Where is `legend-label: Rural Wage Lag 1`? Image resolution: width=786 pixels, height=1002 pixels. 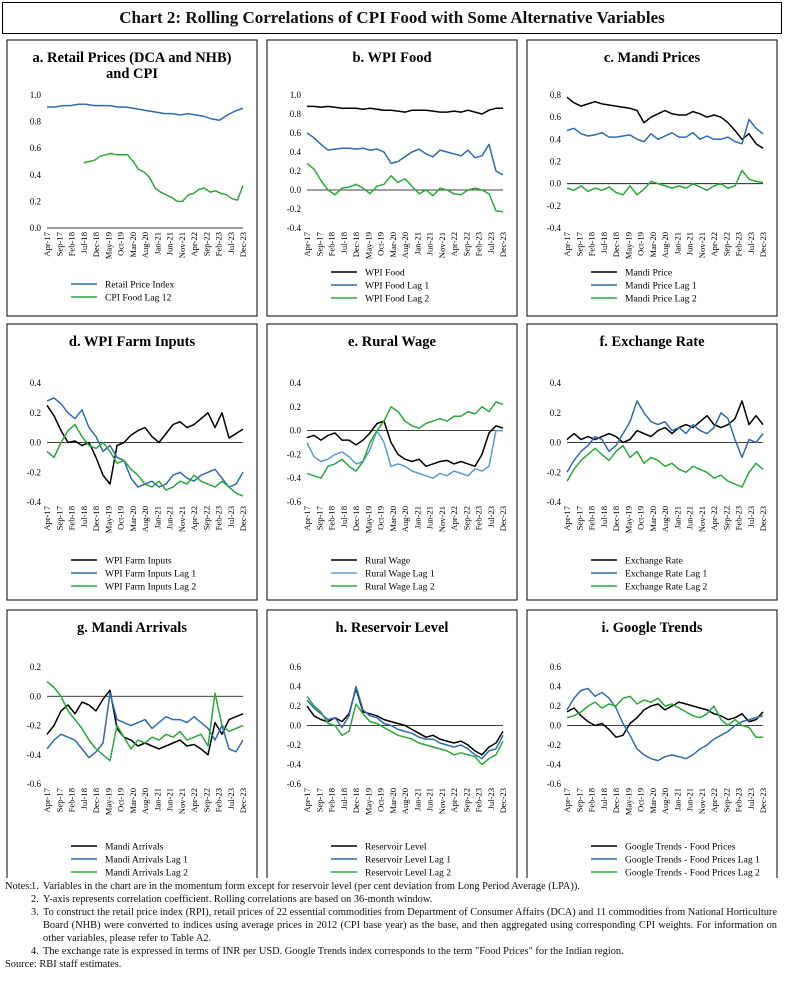 legend-label: Rural Wage Lag 1 is located at coordinates (400, 574).